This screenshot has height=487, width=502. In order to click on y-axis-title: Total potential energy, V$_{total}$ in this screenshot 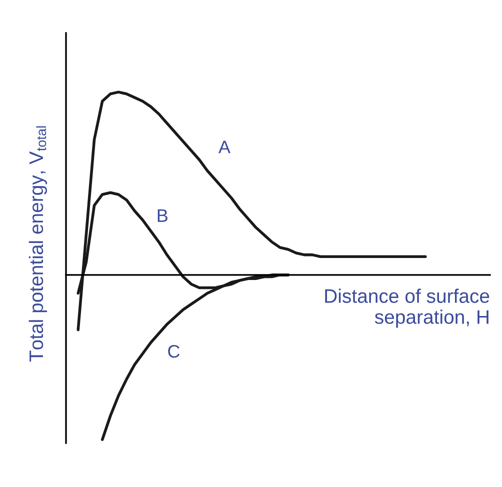, I will do `click(37, 244)`.